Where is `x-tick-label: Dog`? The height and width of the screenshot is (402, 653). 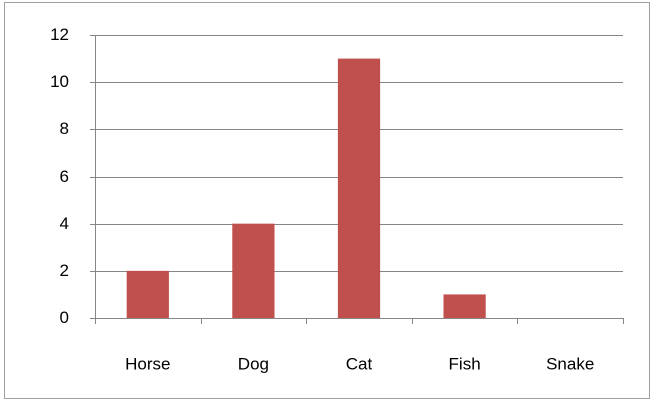
x-tick-label: Dog is located at coordinates (253, 363).